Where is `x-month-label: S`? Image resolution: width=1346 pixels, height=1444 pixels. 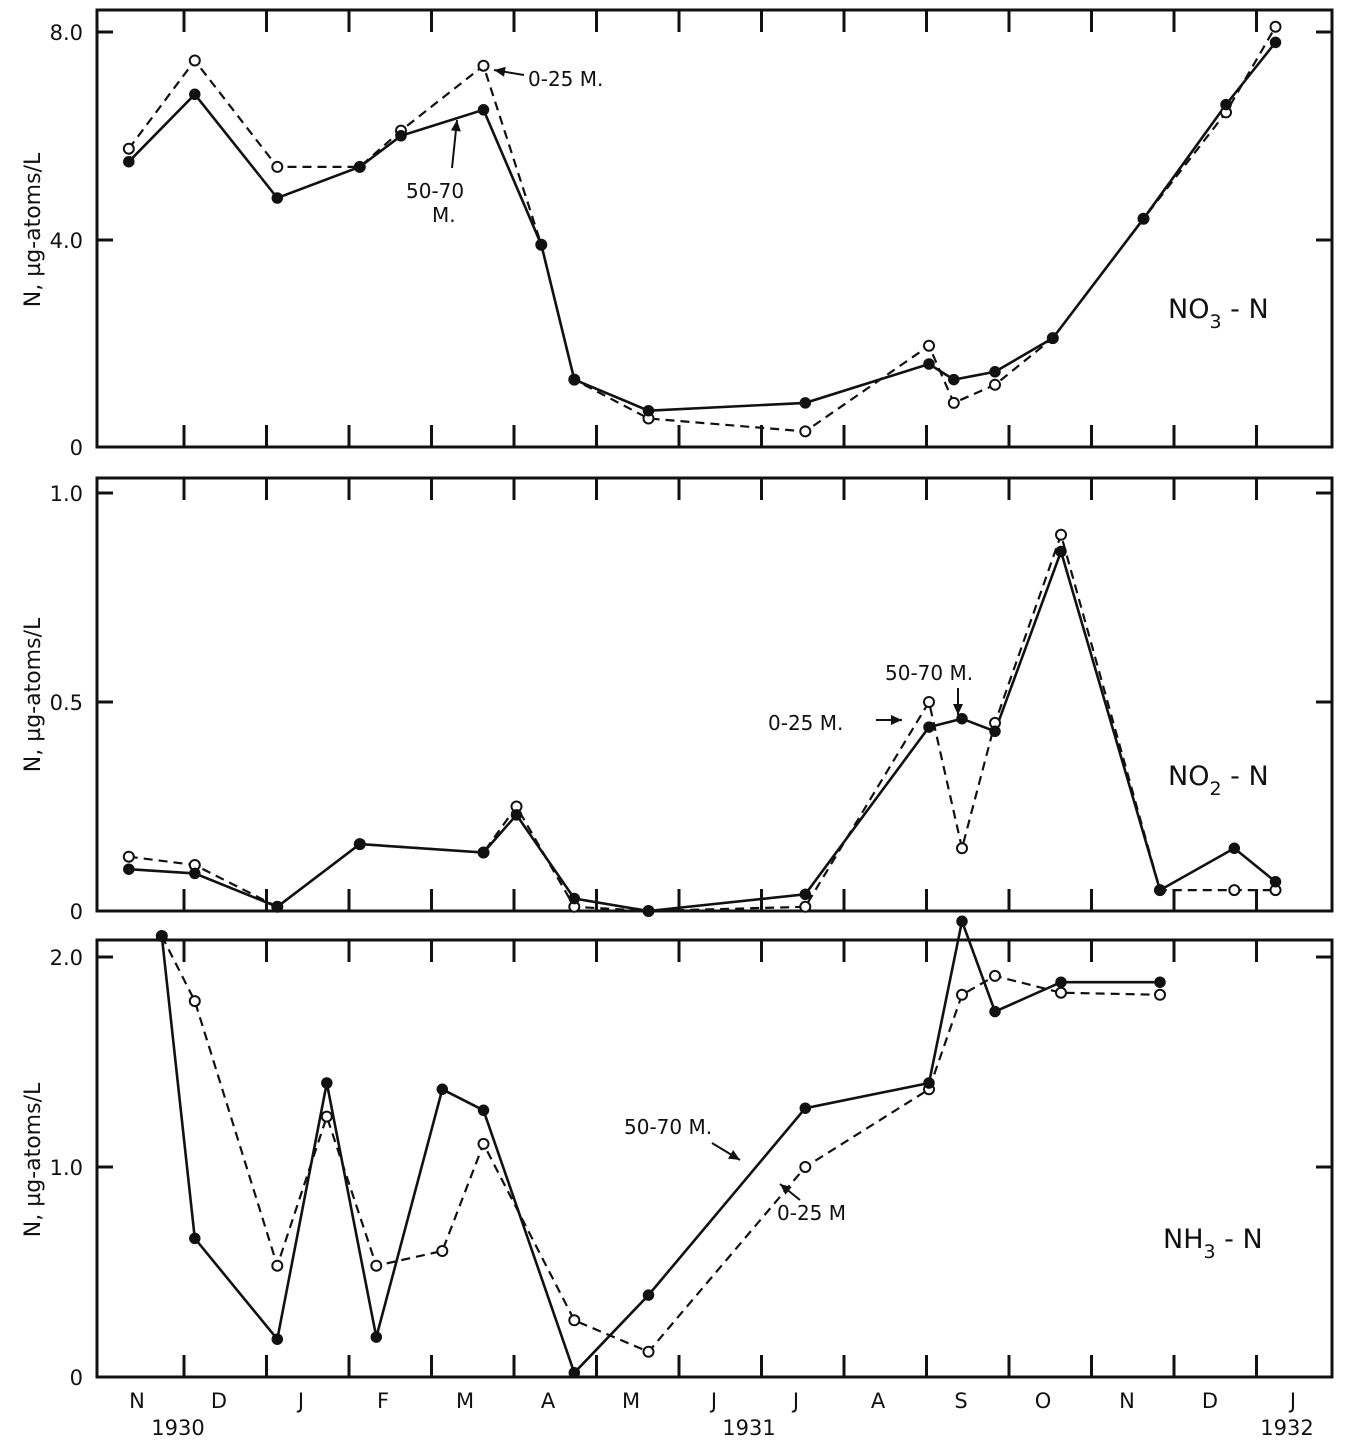
x-month-label: S is located at coordinates (960, 1401).